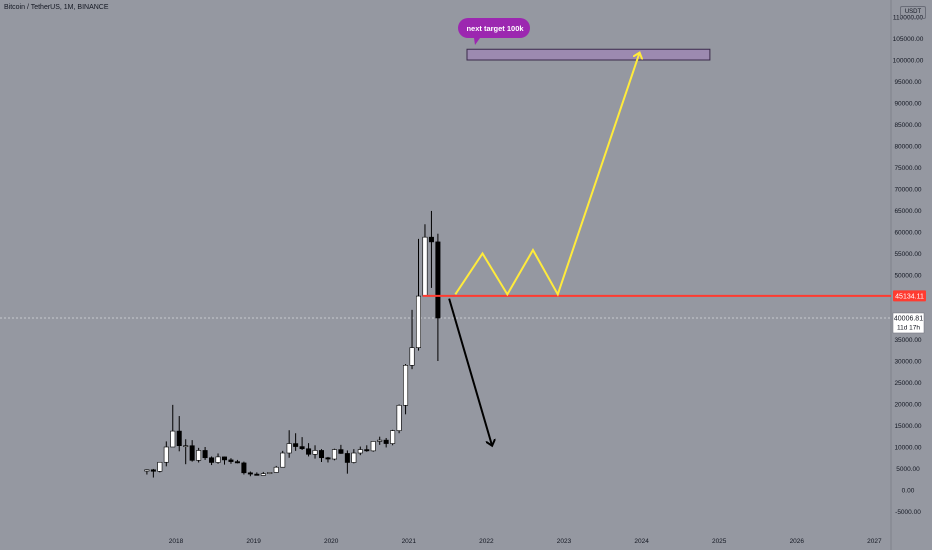 This screenshot has width=932, height=550. I want to click on y-tick-label: 5000.00, so click(908, 469).